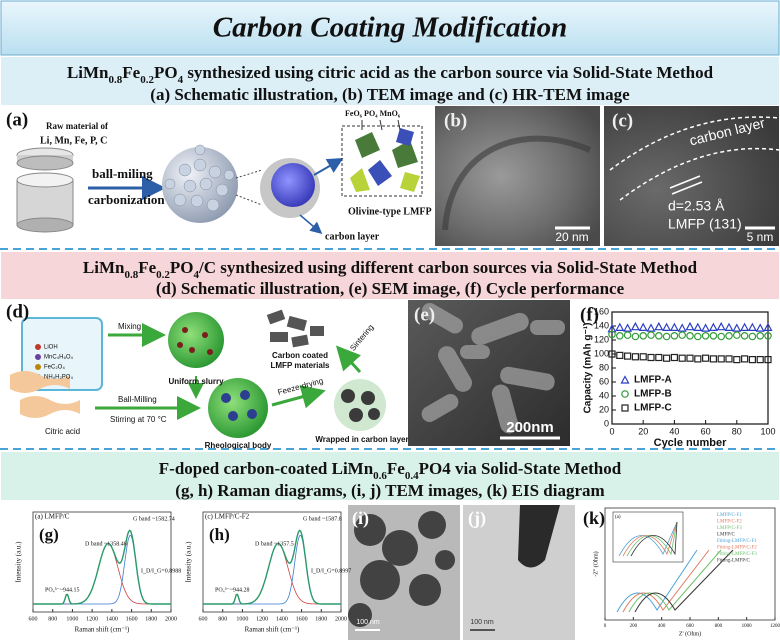 Image resolution: width=780 pixels, height=642 pixels. What do you see at coordinates (455, 120) in the screenshot?
I see `panel-label: (b)` at bounding box center [455, 120].